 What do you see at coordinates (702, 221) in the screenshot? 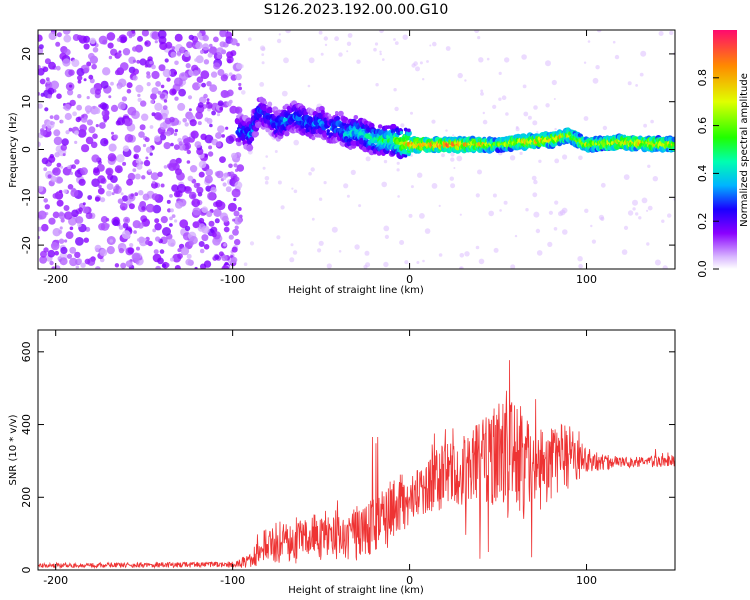
I see `colorbar-tick-label: 0.2` at bounding box center [702, 221].